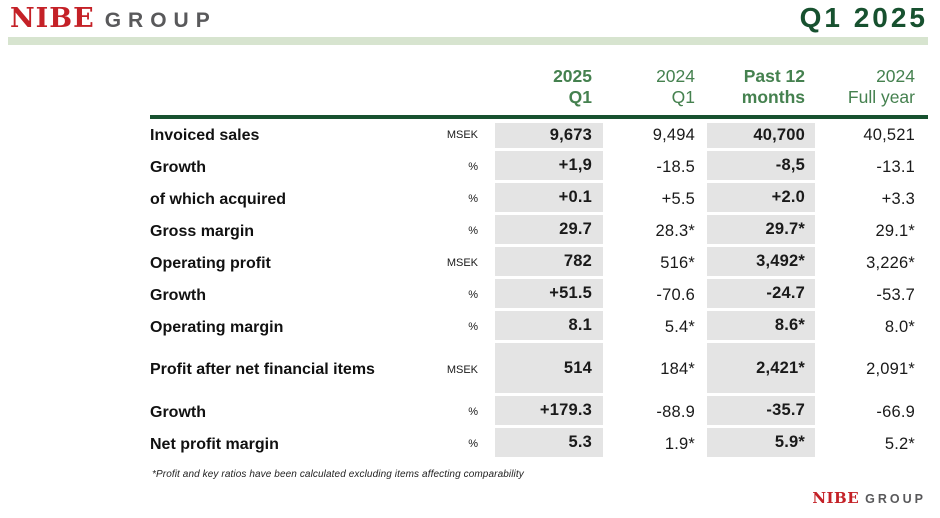 The height and width of the screenshot is (518, 940). I want to click on cell-value: 2,091*, so click(890, 369).